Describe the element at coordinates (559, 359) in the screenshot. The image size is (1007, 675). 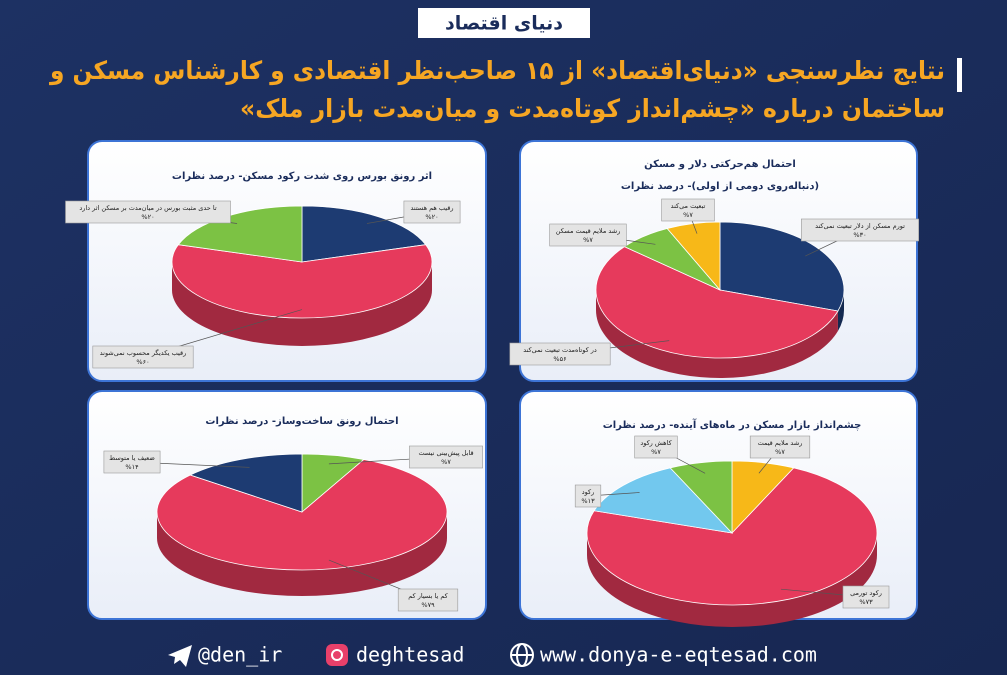
I see `value-label: %۵۶` at that location.